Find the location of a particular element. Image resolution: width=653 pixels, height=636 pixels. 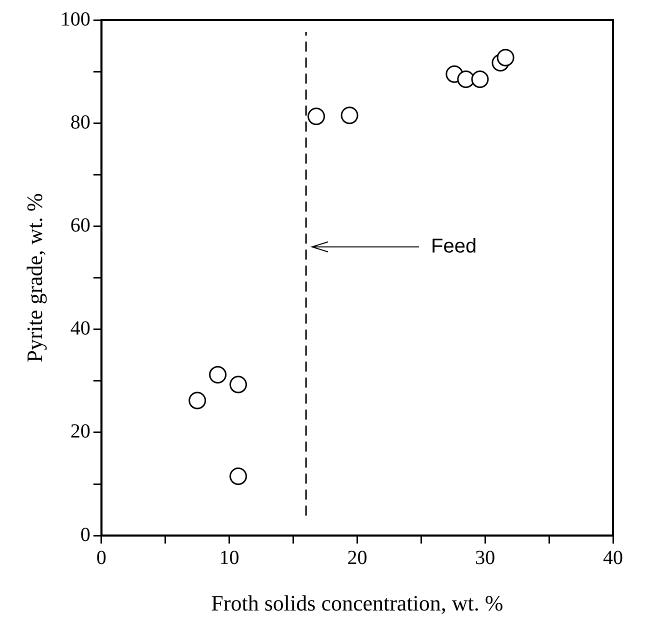

x-tick-label: 40 is located at coordinates (613, 557).